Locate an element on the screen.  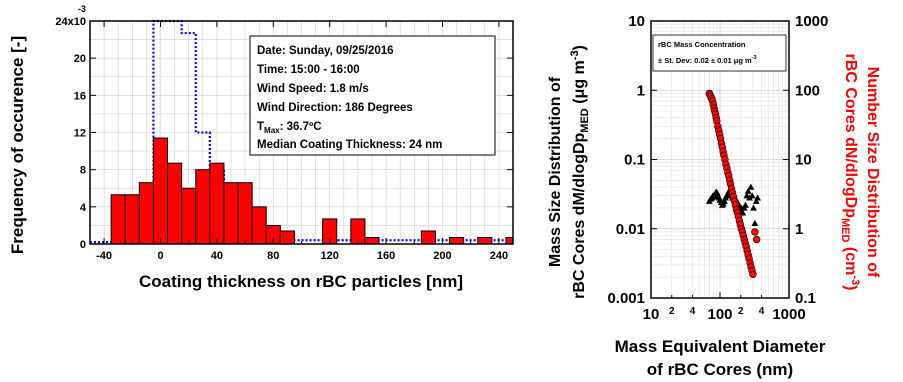
x-tick-label: 40 is located at coordinates (217, 256).